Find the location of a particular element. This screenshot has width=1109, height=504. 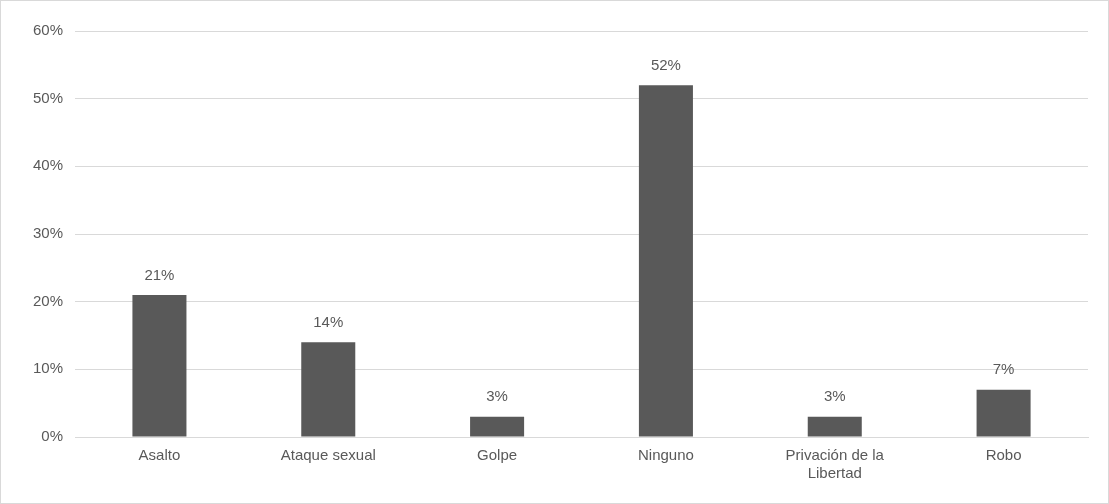

data-label: 52% is located at coordinates (665, 64).